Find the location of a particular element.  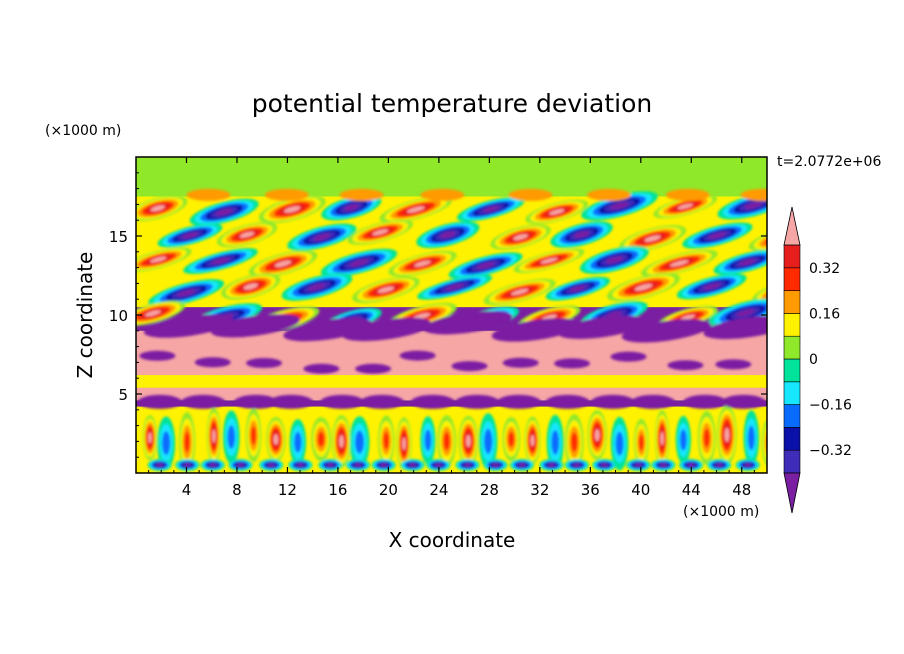

x-tick-label: 48 is located at coordinates (741, 490).